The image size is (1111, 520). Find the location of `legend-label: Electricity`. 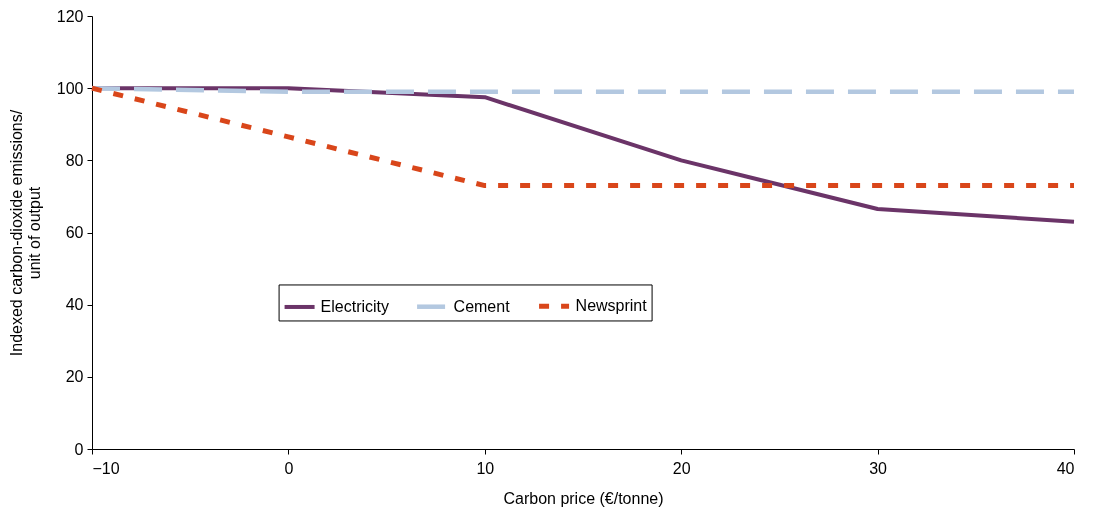

legend-label: Electricity is located at coordinates (355, 306).